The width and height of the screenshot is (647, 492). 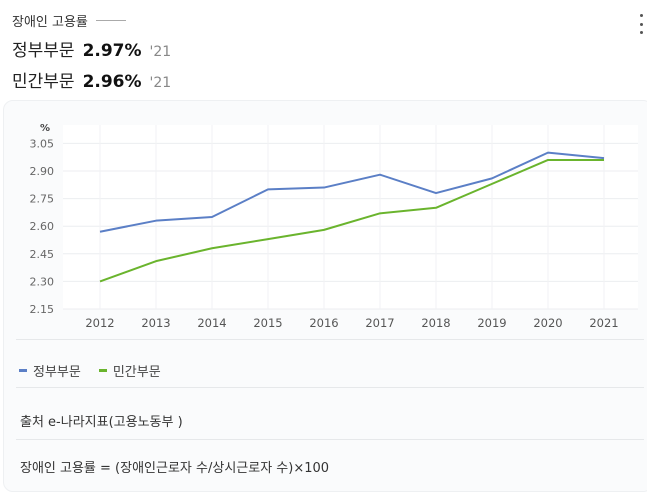 What do you see at coordinates (330, 339) in the screenshot?
I see `legend-divider` at bounding box center [330, 339].